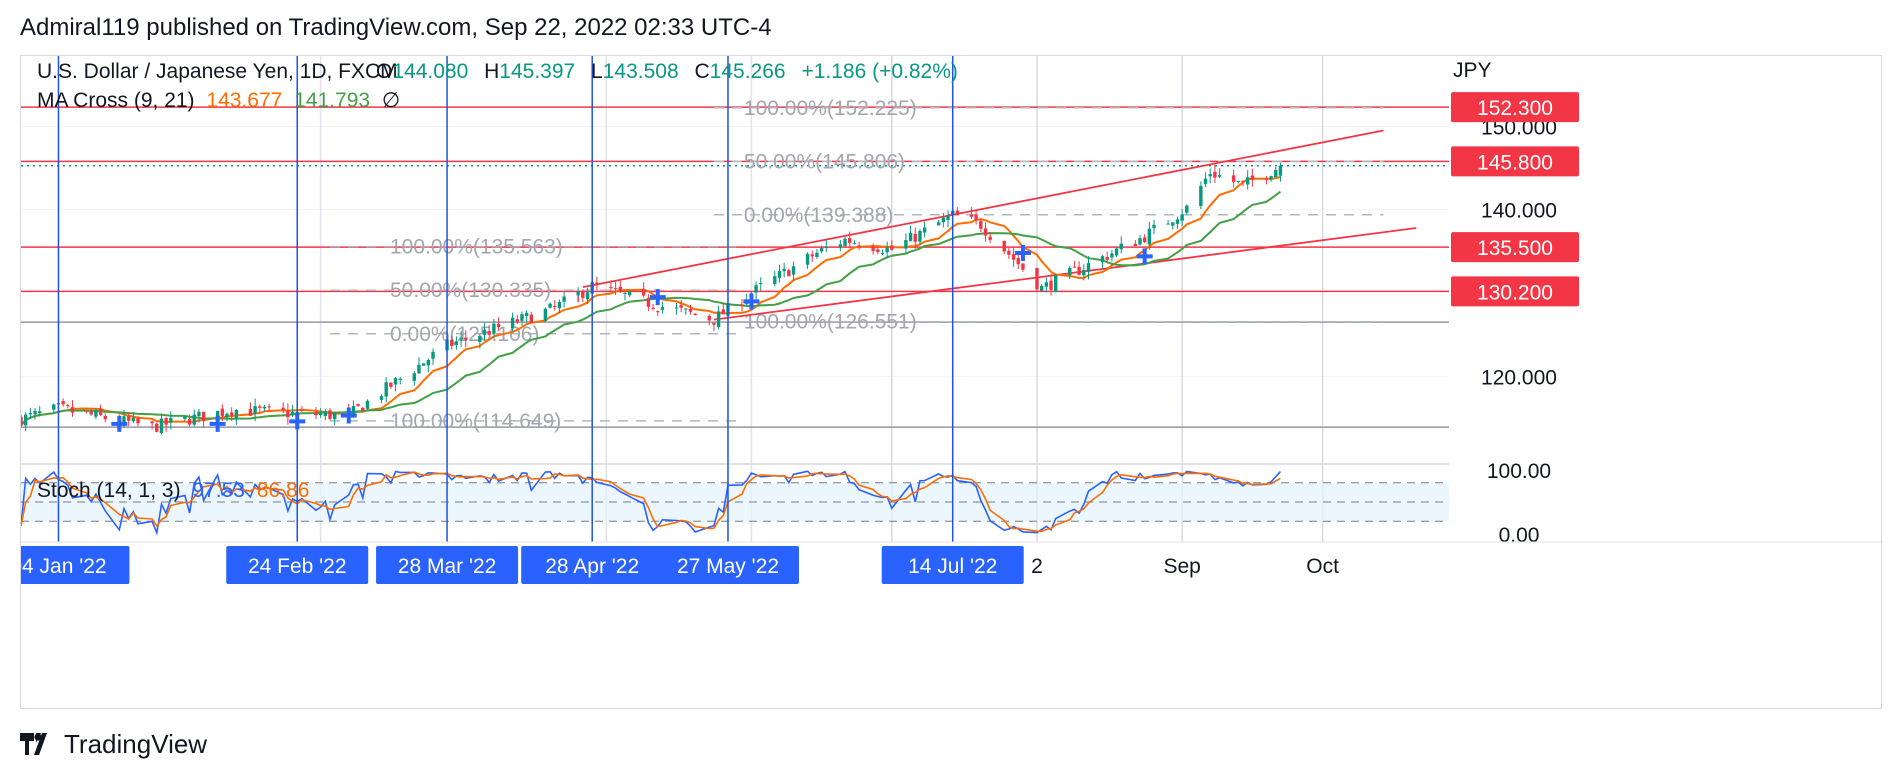 The height and width of the screenshot is (778, 1888). I want to click on price-level-badge: 152.300, so click(1515, 107).